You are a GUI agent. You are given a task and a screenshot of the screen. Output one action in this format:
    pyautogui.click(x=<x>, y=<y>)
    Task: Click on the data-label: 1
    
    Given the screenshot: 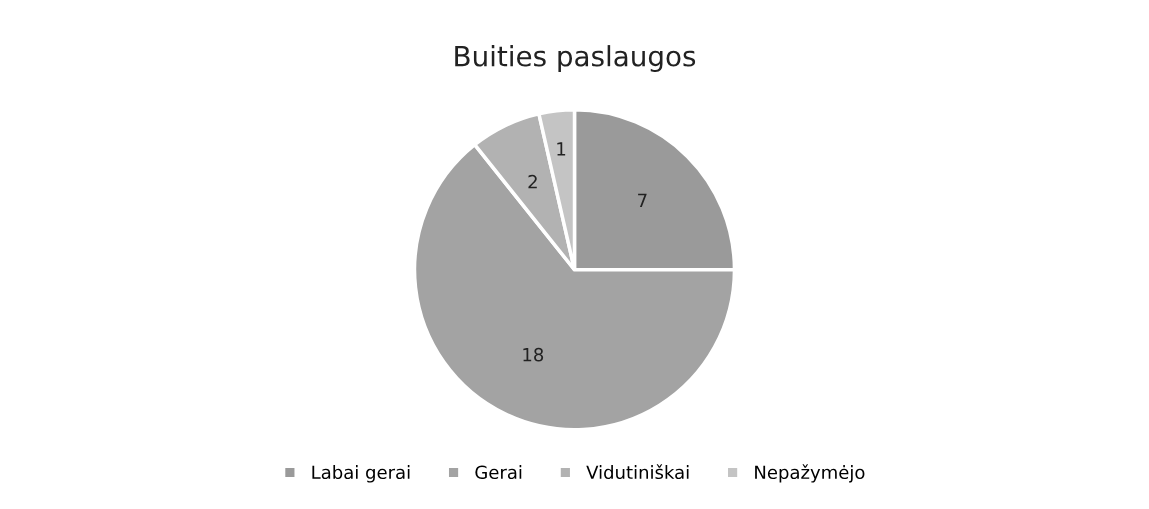 What is the action you would take?
    pyautogui.click(x=561, y=149)
    